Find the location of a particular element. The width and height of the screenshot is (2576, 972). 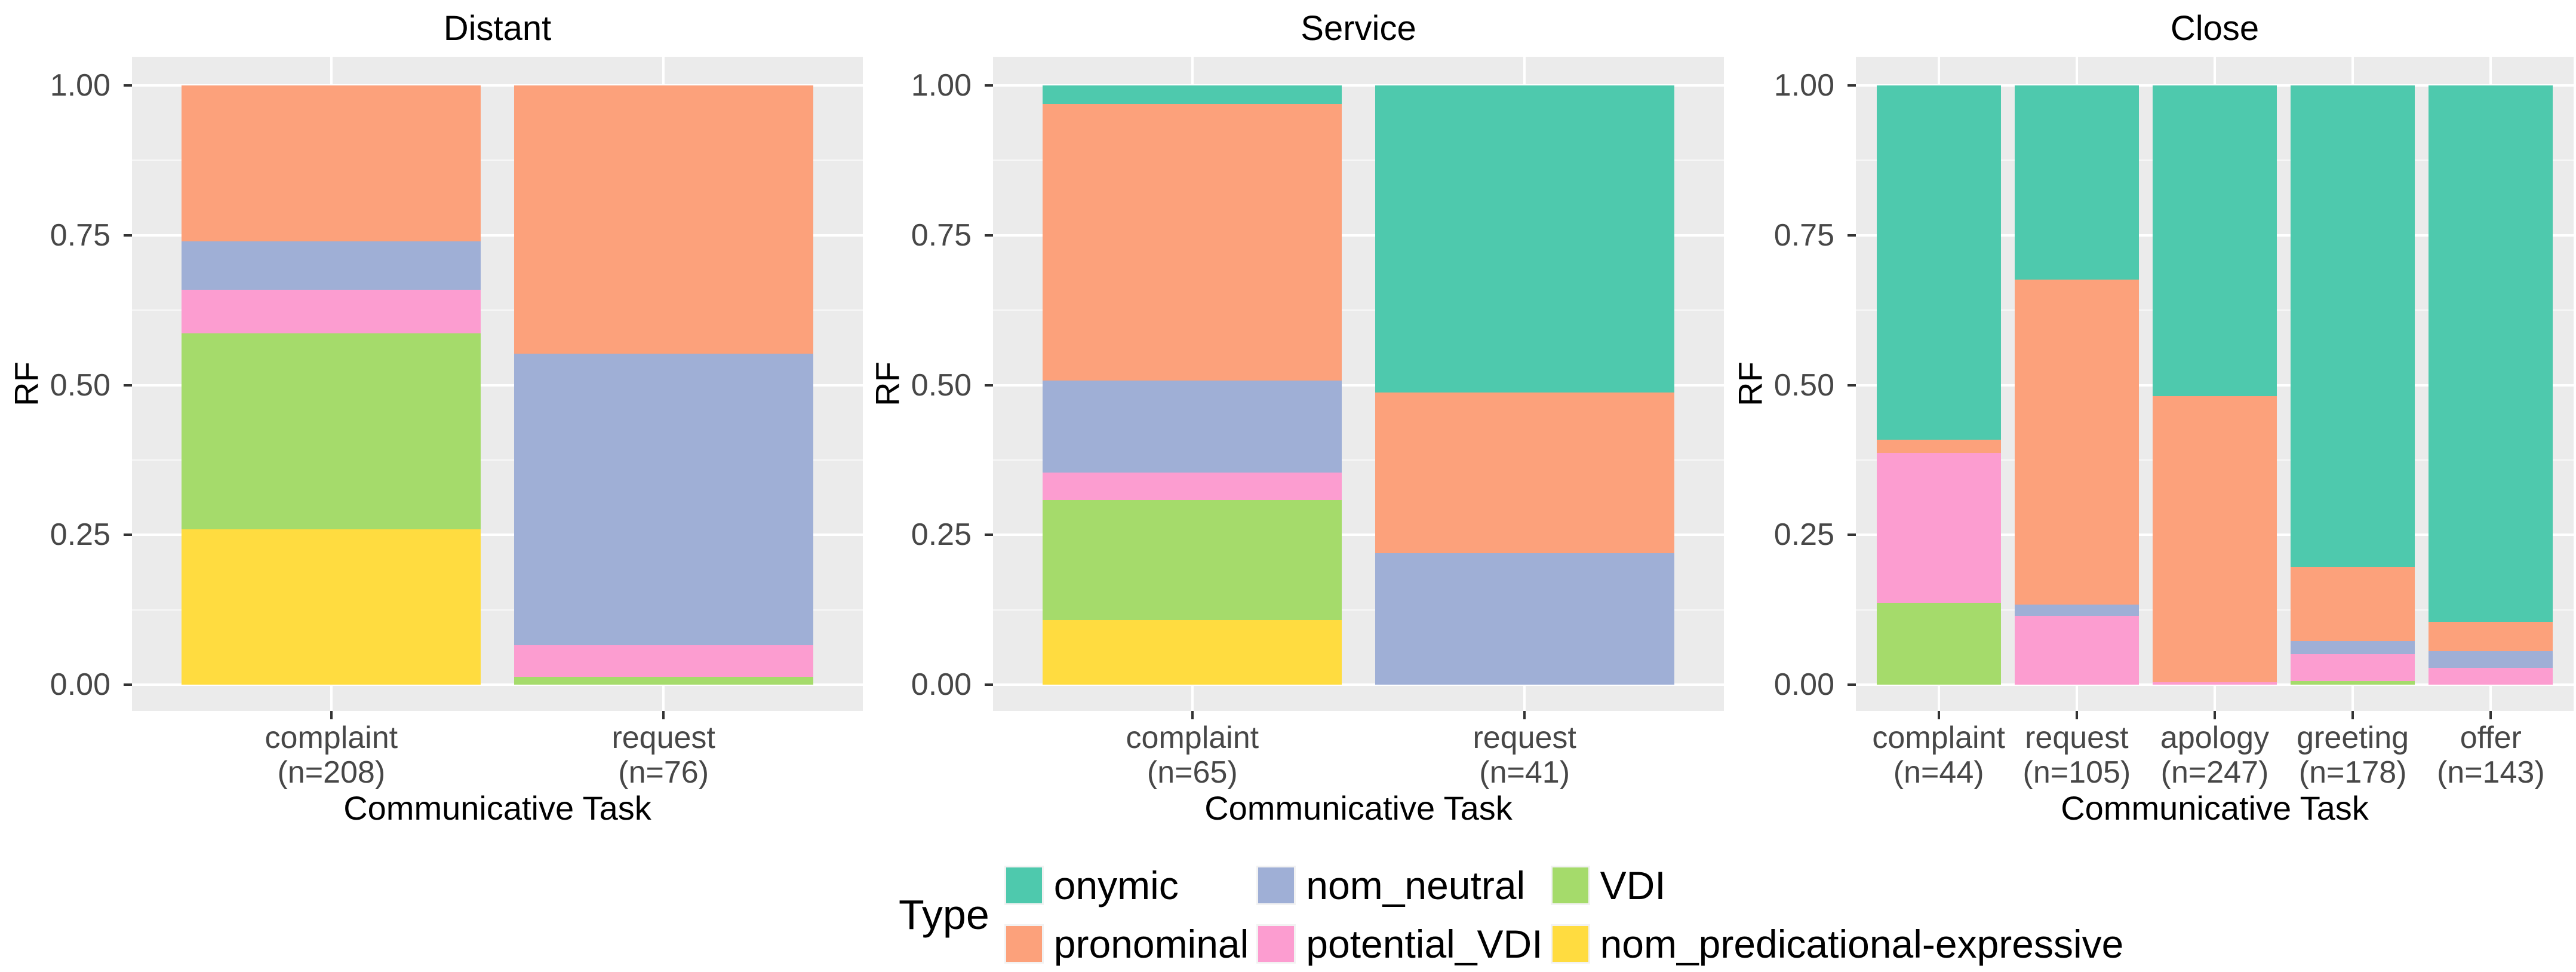

x-tick-label-count: (n=65) is located at coordinates (1192, 773).